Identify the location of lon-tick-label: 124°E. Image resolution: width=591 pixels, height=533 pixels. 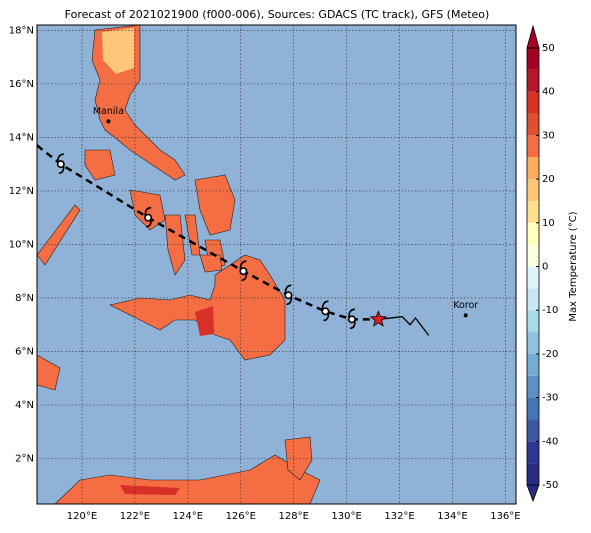
(188, 516).